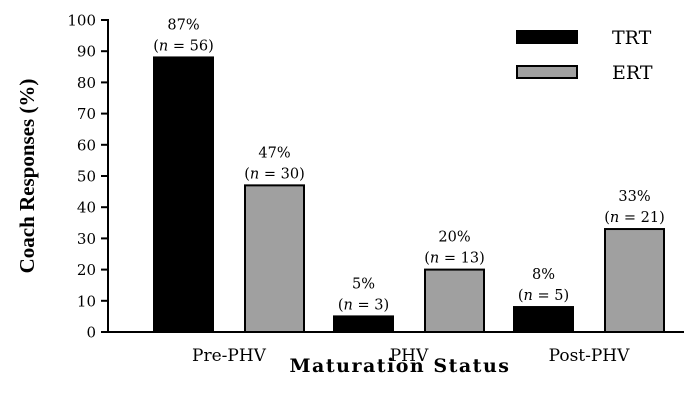 This screenshot has height=406, width=687. Describe the element at coordinates (86, 270) in the screenshot. I see `y-tick-label: 20` at that location.